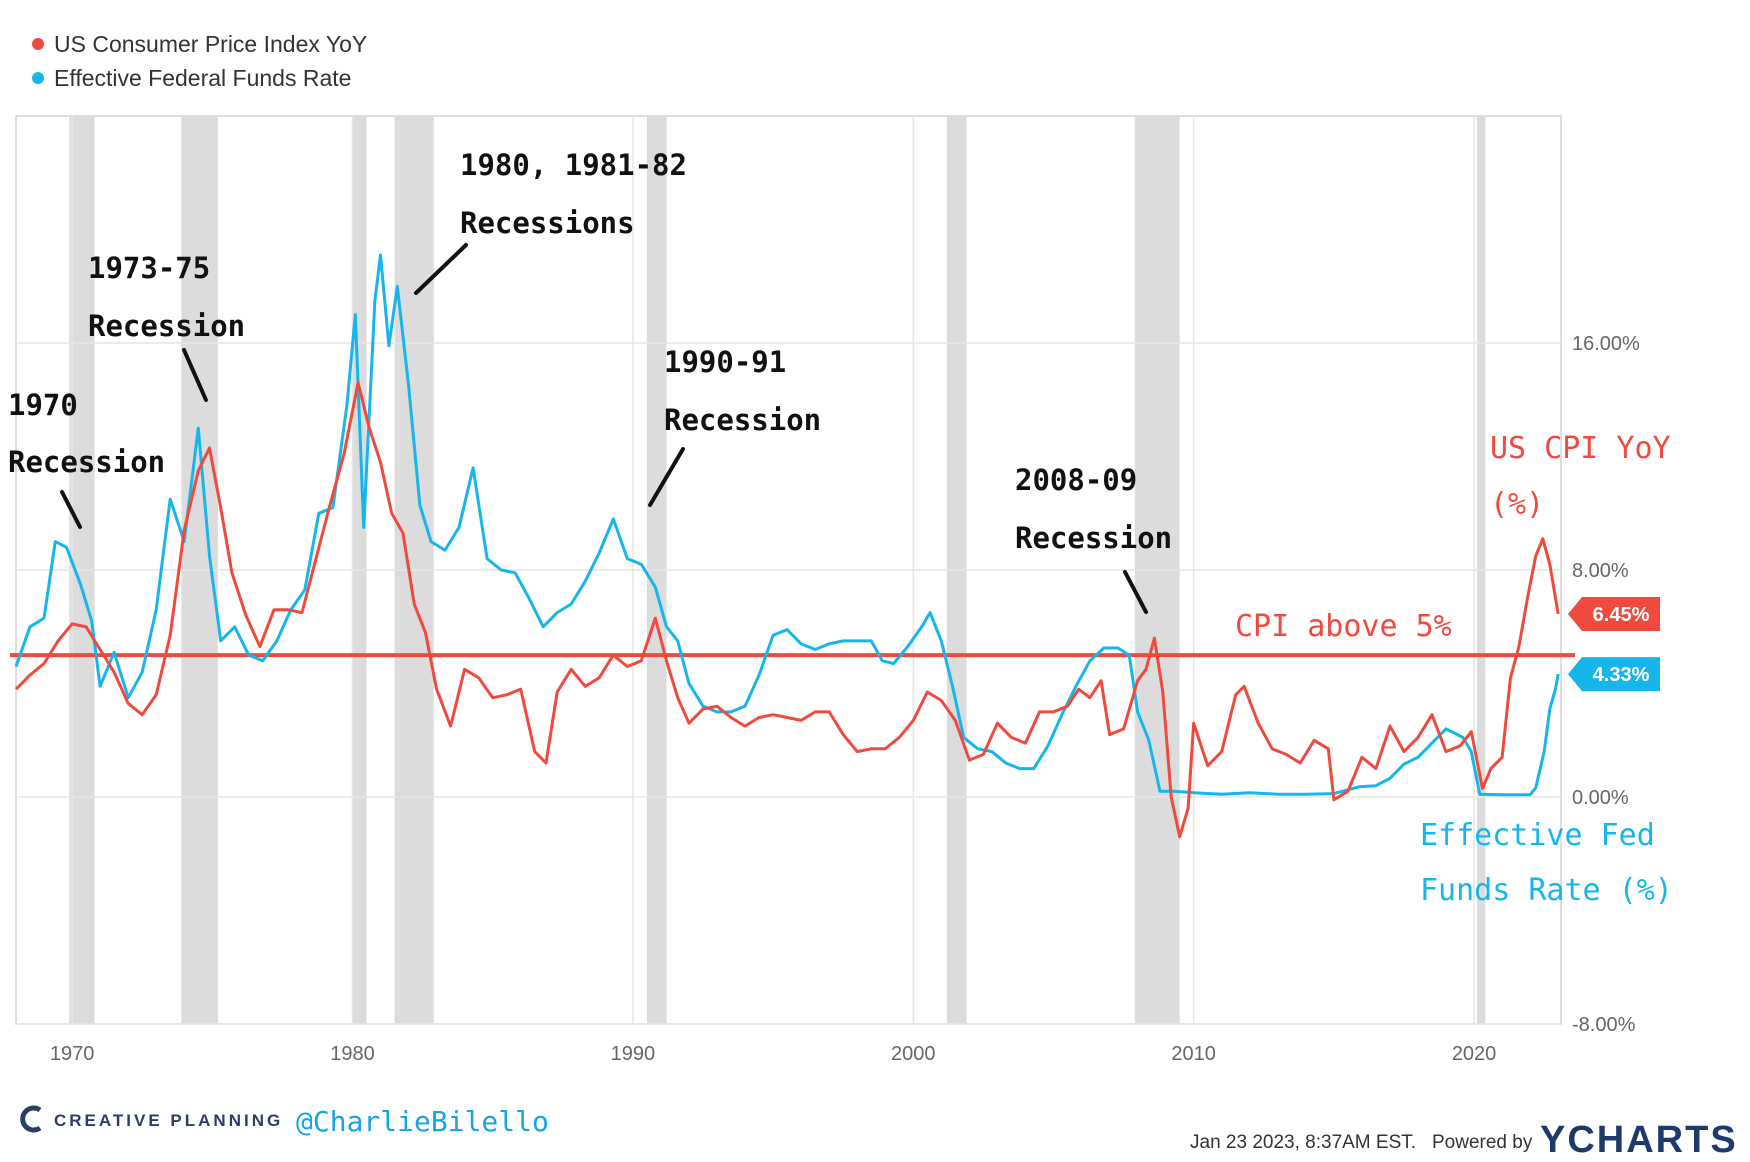  Describe the element at coordinates (1621, 675) in the screenshot. I see `end-badge-label-1: 4.33%` at that location.